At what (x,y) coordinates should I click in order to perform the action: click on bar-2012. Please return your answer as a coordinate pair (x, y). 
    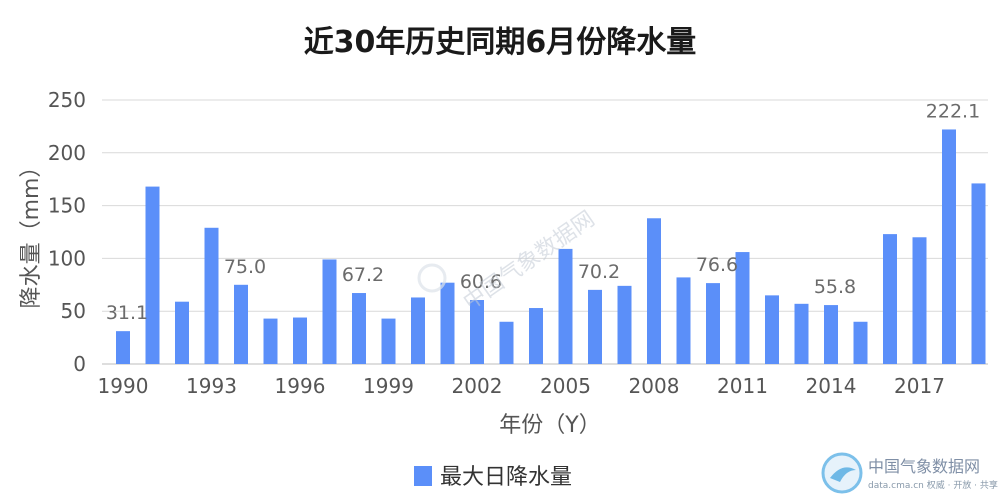
    Looking at the image, I should click on (772, 329).